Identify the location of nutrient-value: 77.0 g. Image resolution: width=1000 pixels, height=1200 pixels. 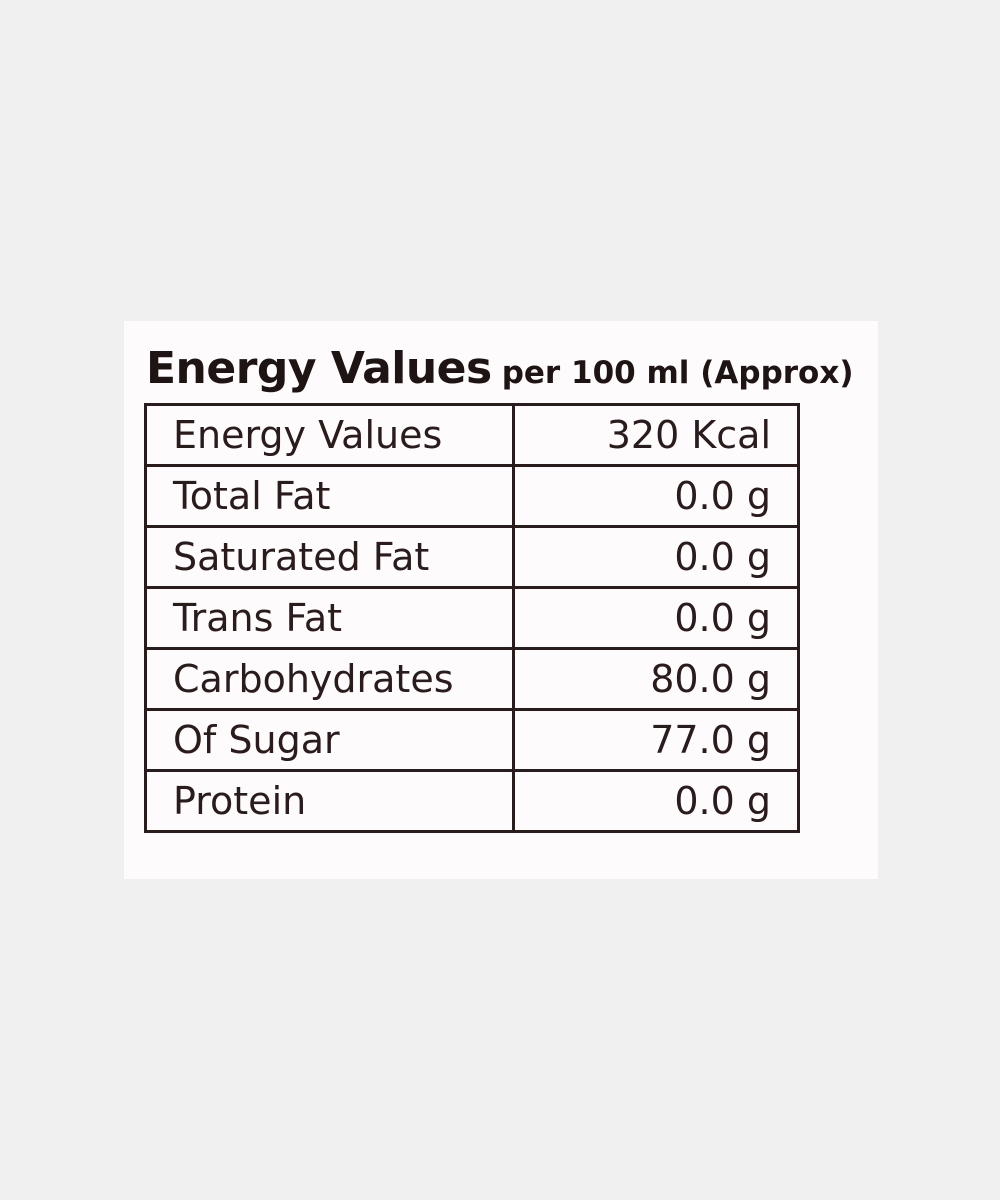
(656, 740).